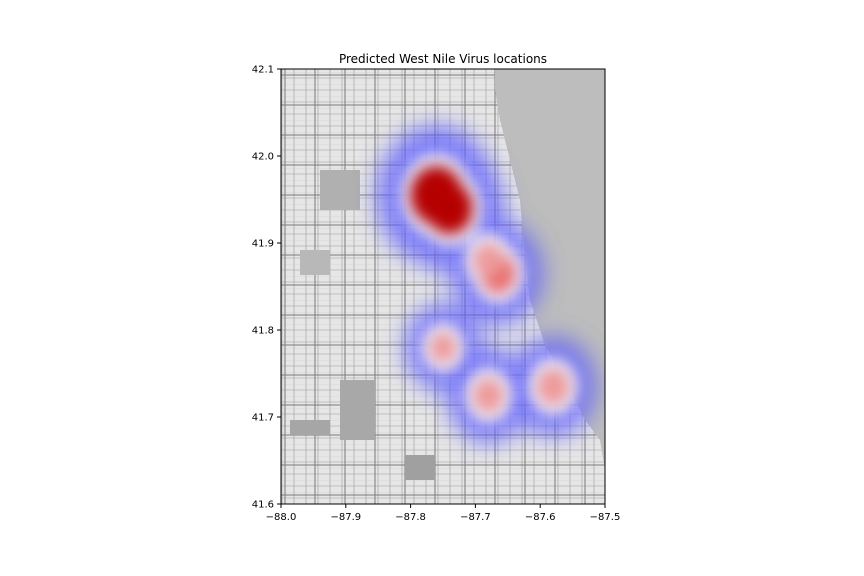 The height and width of the screenshot is (576, 864). What do you see at coordinates (263, 244) in the screenshot?
I see `y-tick-label: 41.9` at bounding box center [263, 244].